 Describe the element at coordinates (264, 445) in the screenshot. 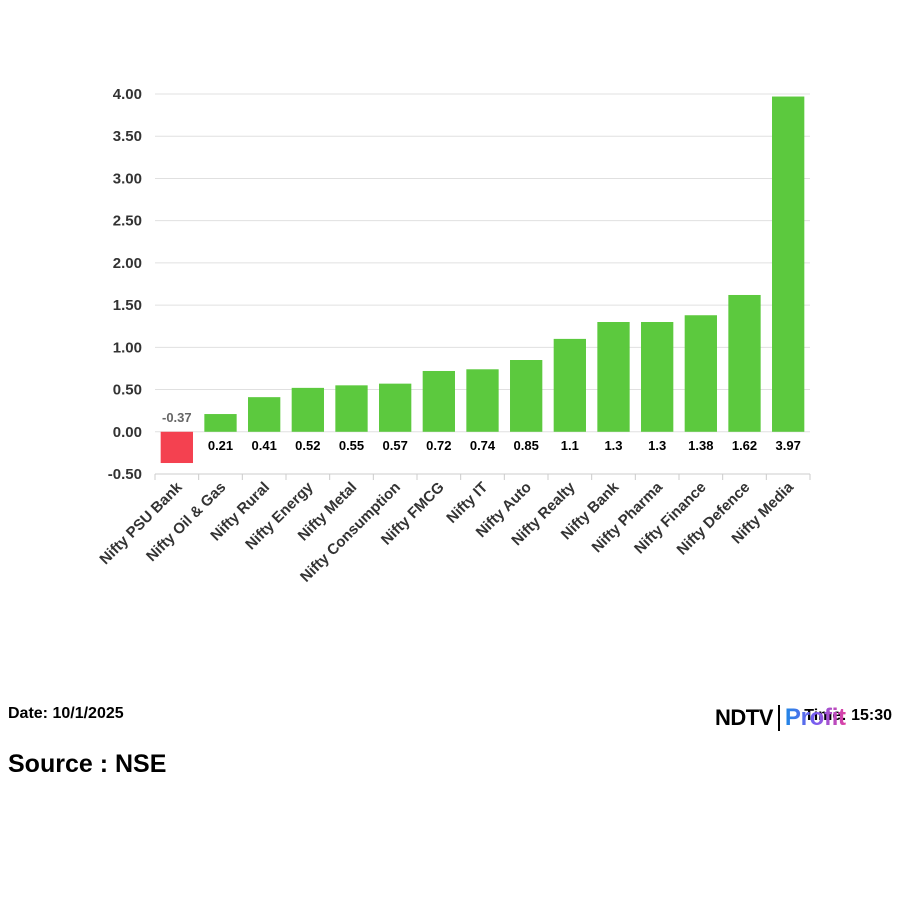

I see `data-label: 0.41` at that location.